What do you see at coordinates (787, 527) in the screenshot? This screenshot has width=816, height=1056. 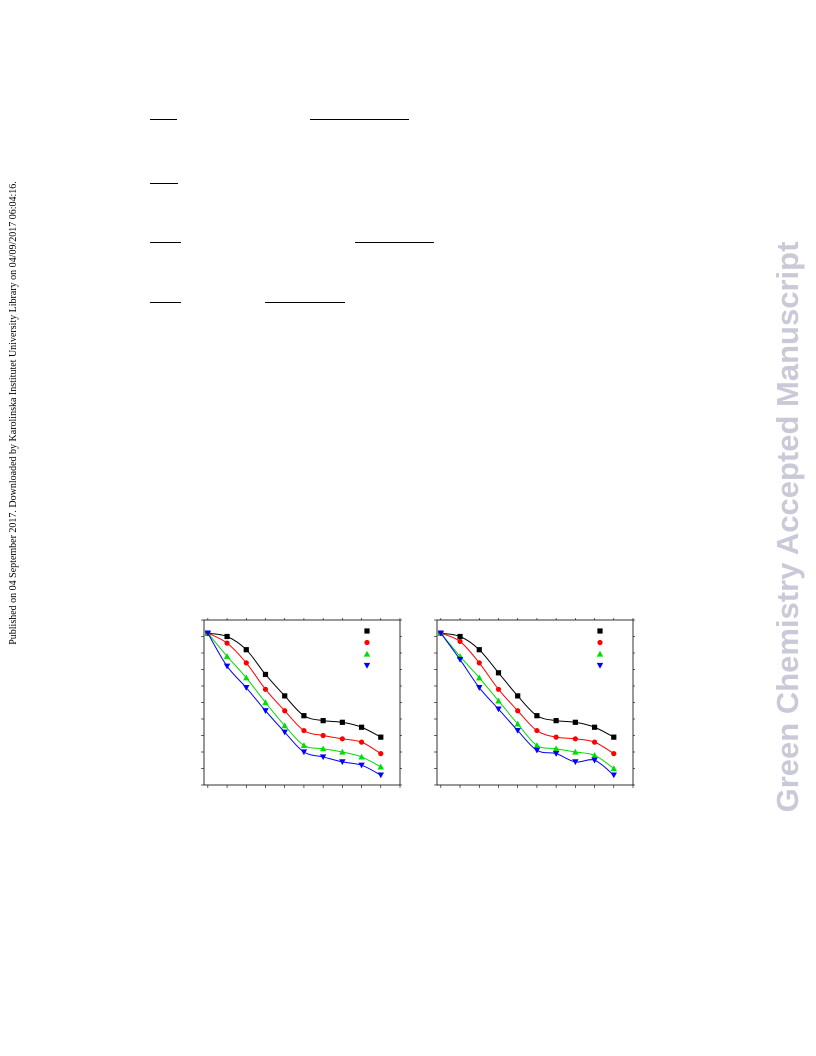 I see `watermark: Green Chemistry Accepted Manuscript` at bounding box center [787, 527].